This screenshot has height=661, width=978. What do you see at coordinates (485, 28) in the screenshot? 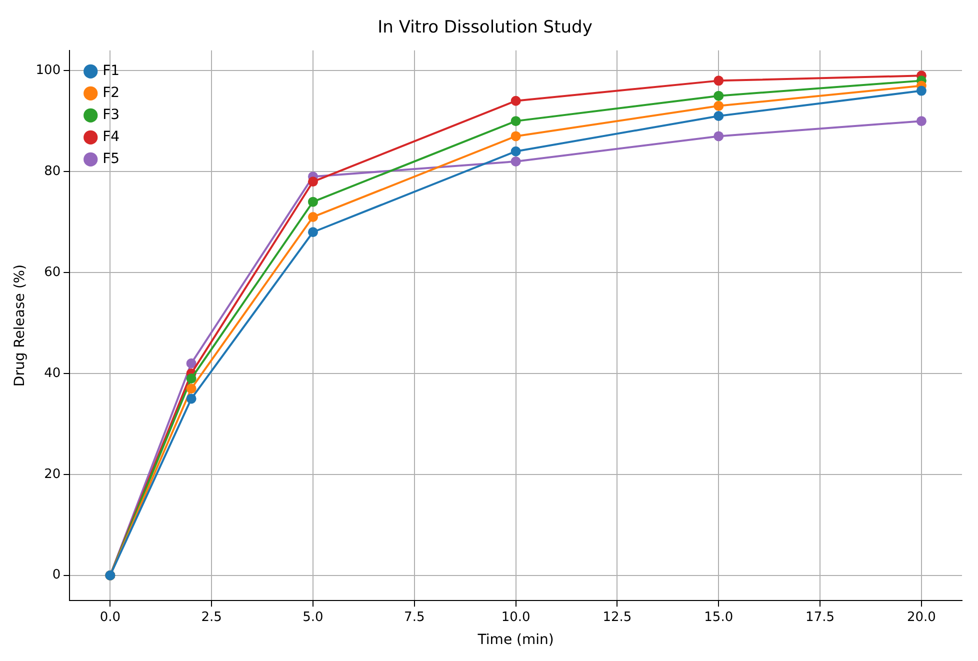
I see `chart-title: In Vitro Dissolution Study` at bounding box center [485, 28].